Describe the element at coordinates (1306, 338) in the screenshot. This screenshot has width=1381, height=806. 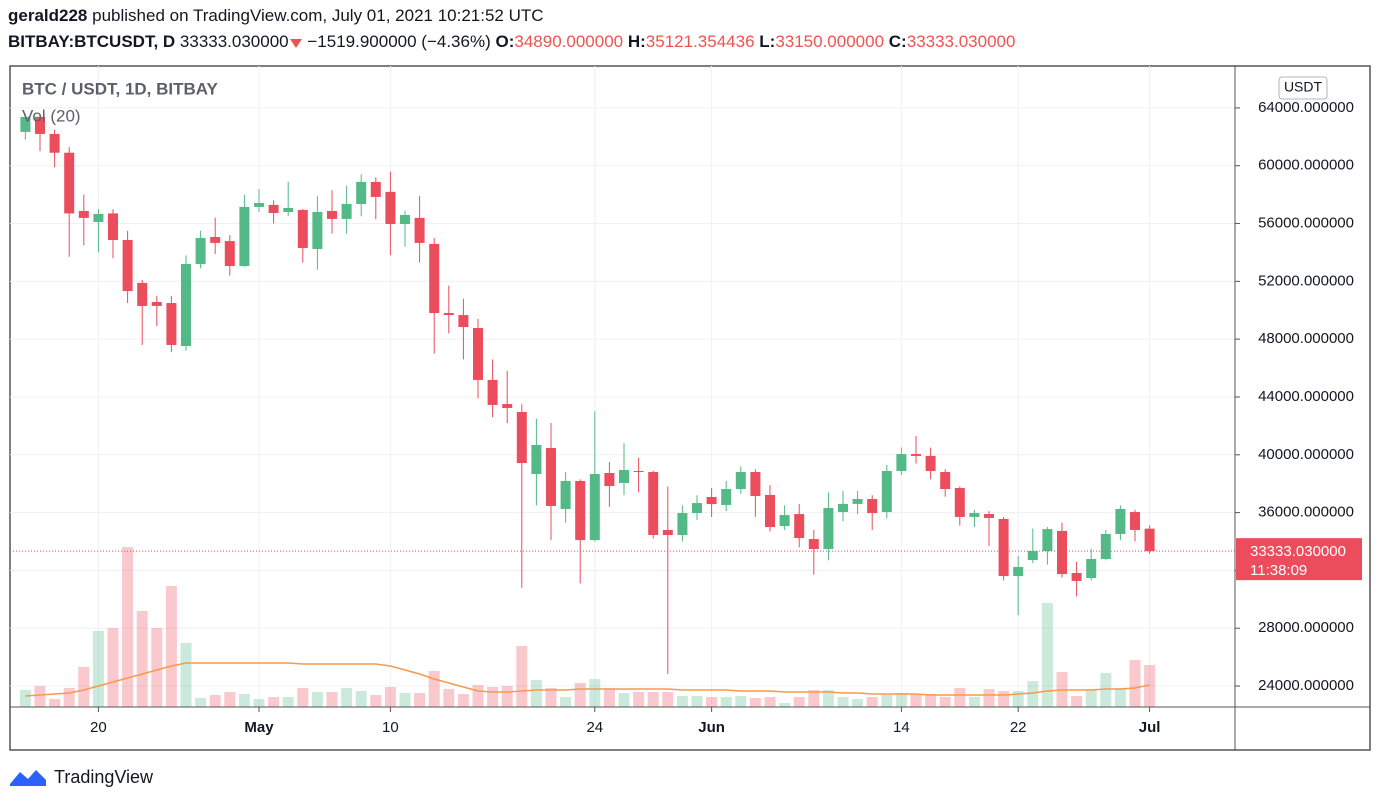
I see `y-tick-label: 48000.000000` at that location.